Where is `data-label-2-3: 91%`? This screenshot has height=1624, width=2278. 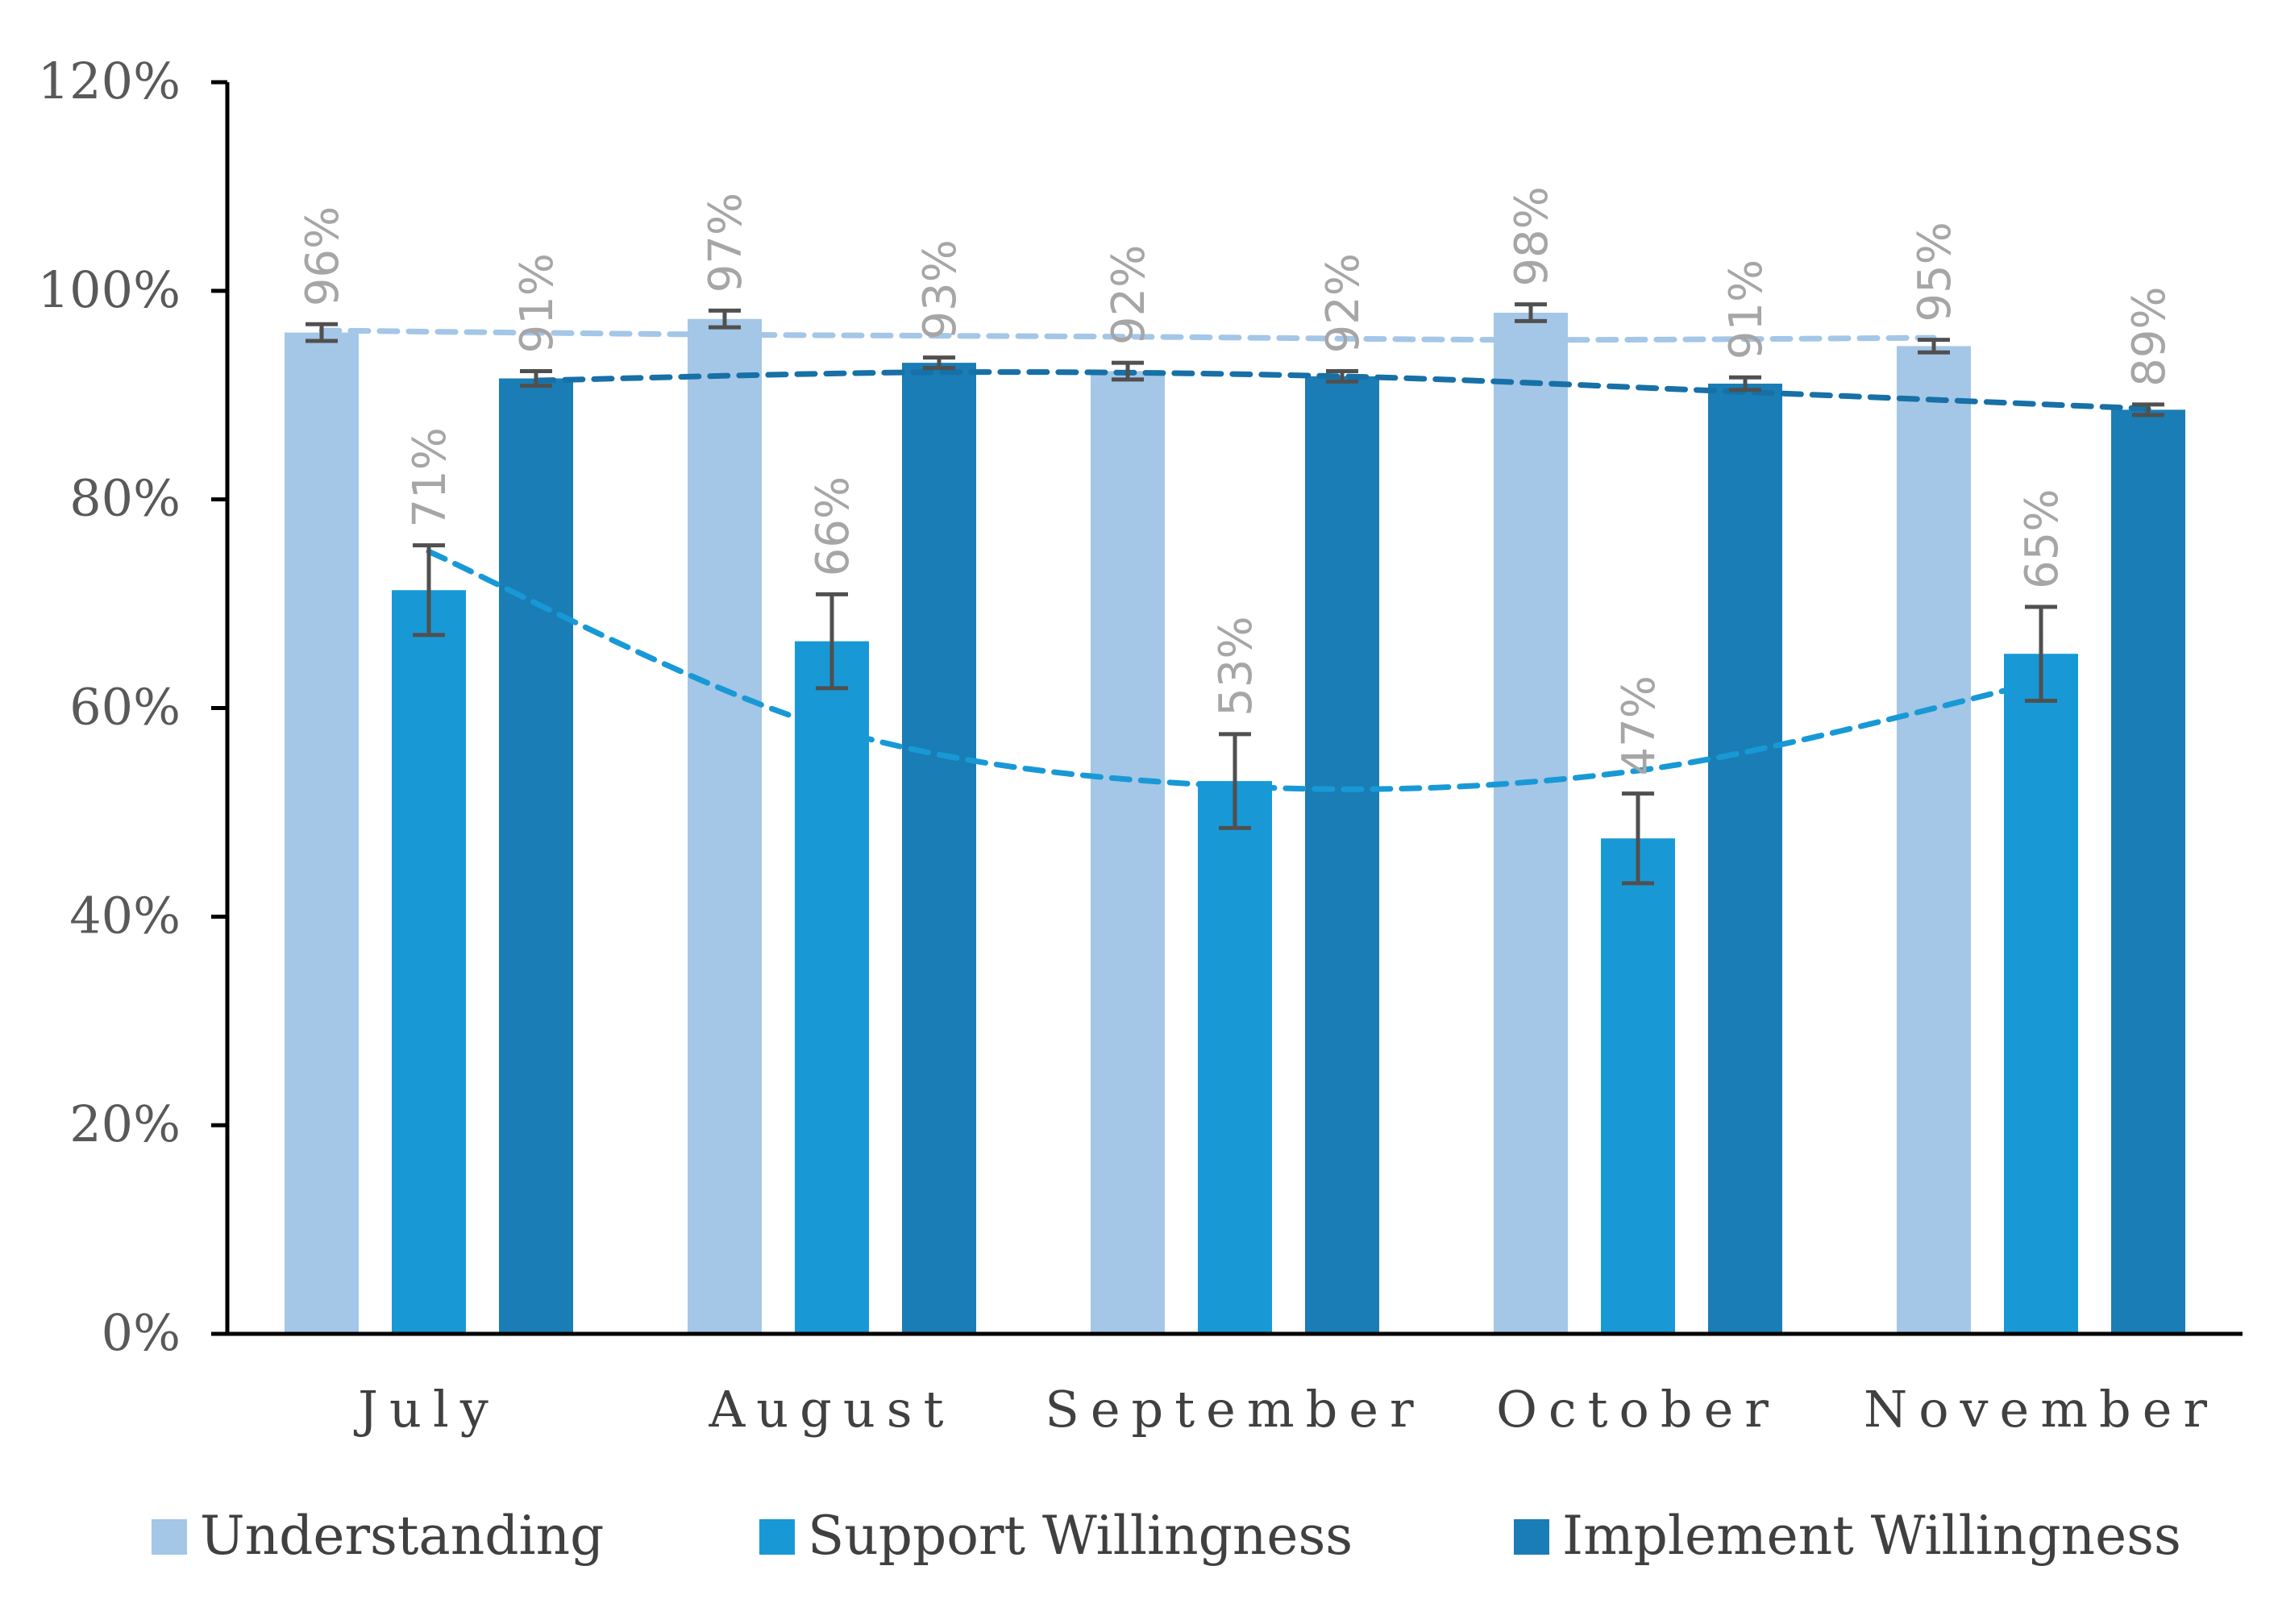 data-label-2-3: 91% is located at coordinates (1746, 309).